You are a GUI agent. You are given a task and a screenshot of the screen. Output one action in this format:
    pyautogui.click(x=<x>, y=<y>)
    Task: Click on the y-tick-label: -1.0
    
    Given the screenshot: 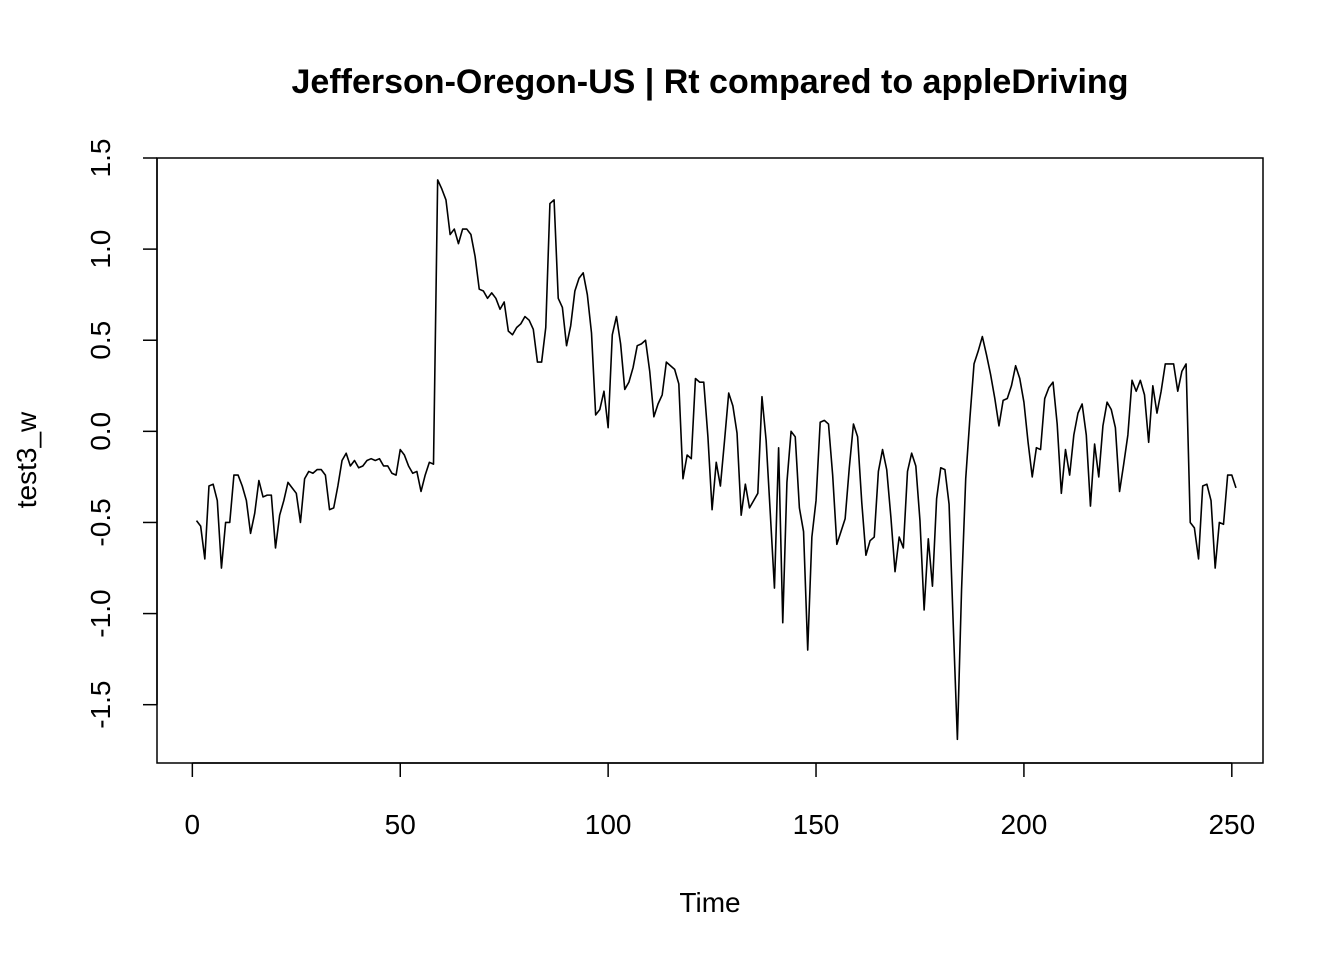 What is the action you would take?
    pyautogui.click(x=100, y=613)
    